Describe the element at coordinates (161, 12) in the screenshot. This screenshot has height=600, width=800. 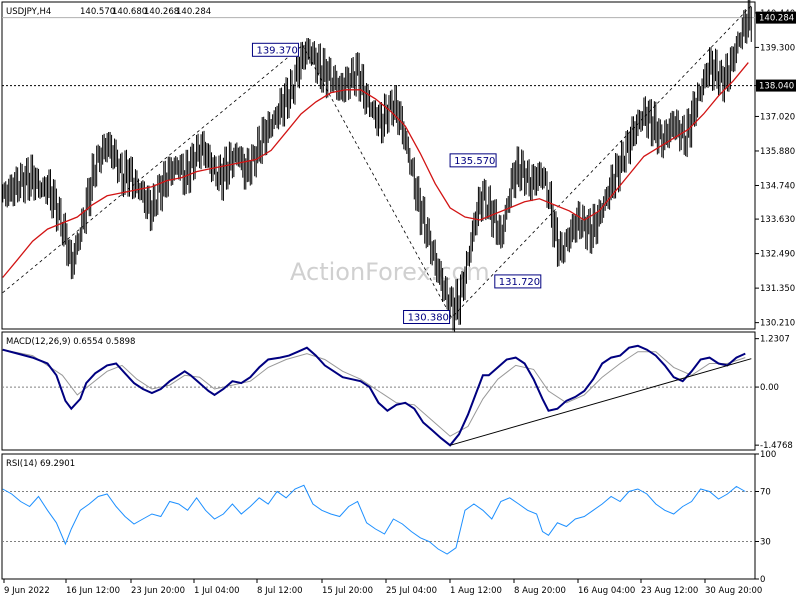
I see `ohlc-low: 140.268` at that location.